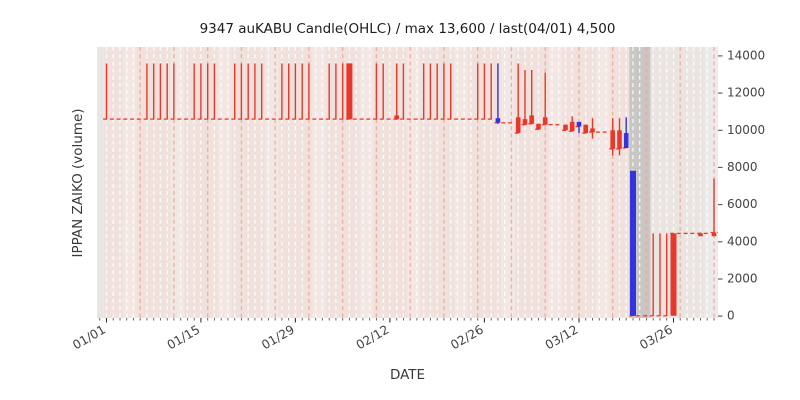 This screenshot has width=800, height=400. I want to click on svg-text: 0, so click(731, 316).